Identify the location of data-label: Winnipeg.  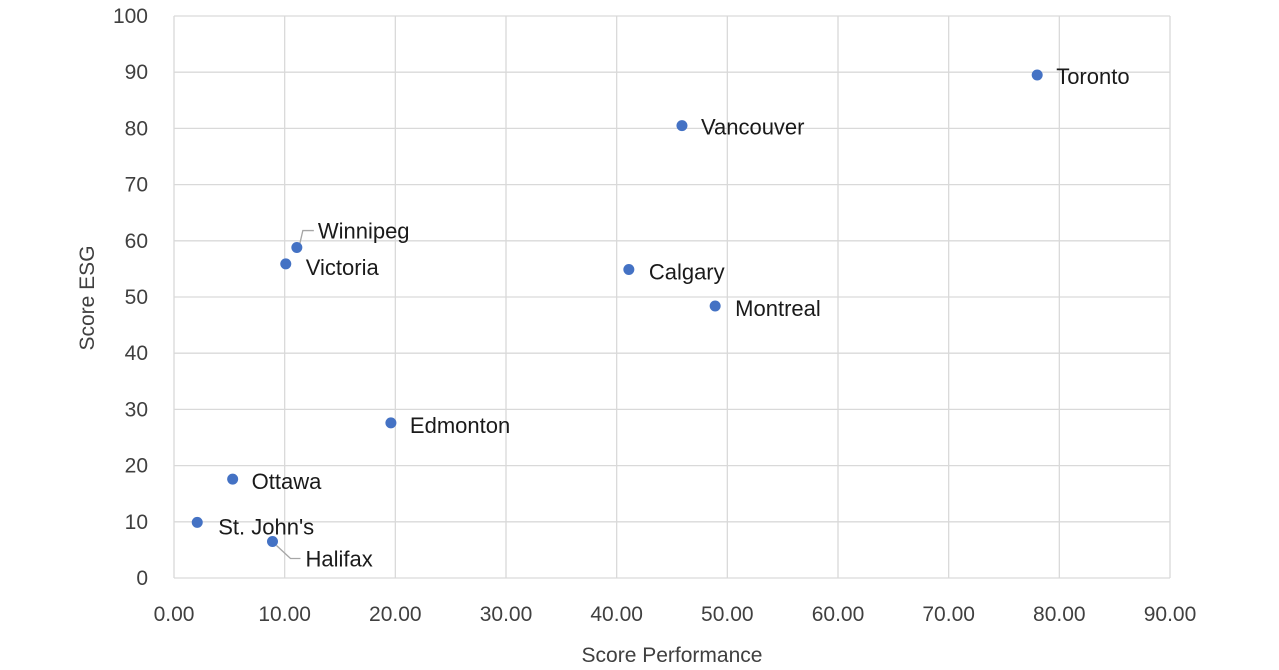
(364, 231).